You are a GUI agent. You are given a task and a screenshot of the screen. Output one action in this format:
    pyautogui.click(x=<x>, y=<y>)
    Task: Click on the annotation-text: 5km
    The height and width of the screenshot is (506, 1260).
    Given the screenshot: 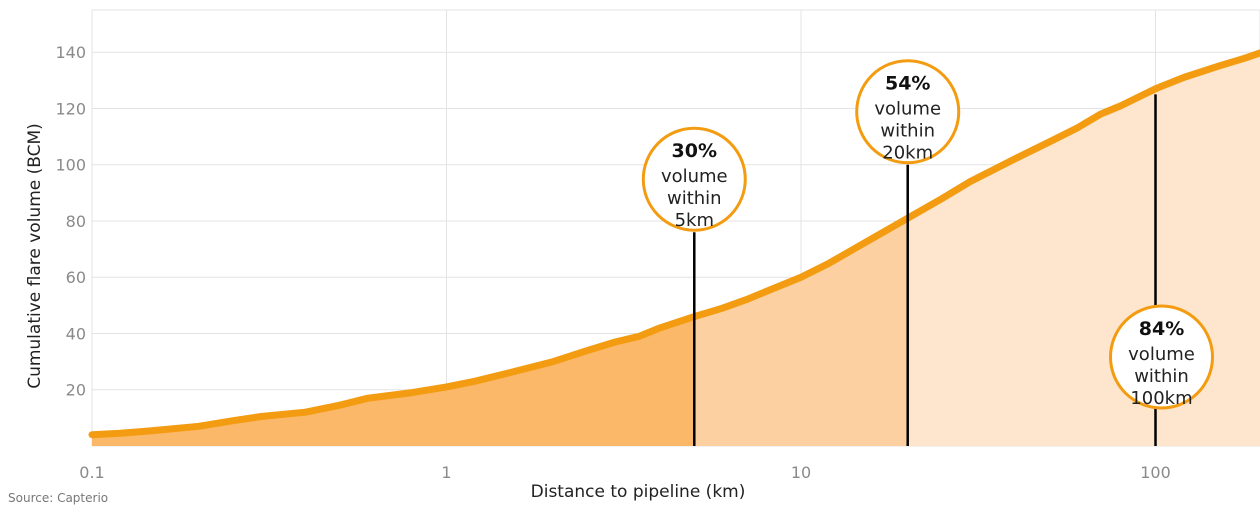 What is the action you would take?
    pyautogui.click(x=694, y=220)
    